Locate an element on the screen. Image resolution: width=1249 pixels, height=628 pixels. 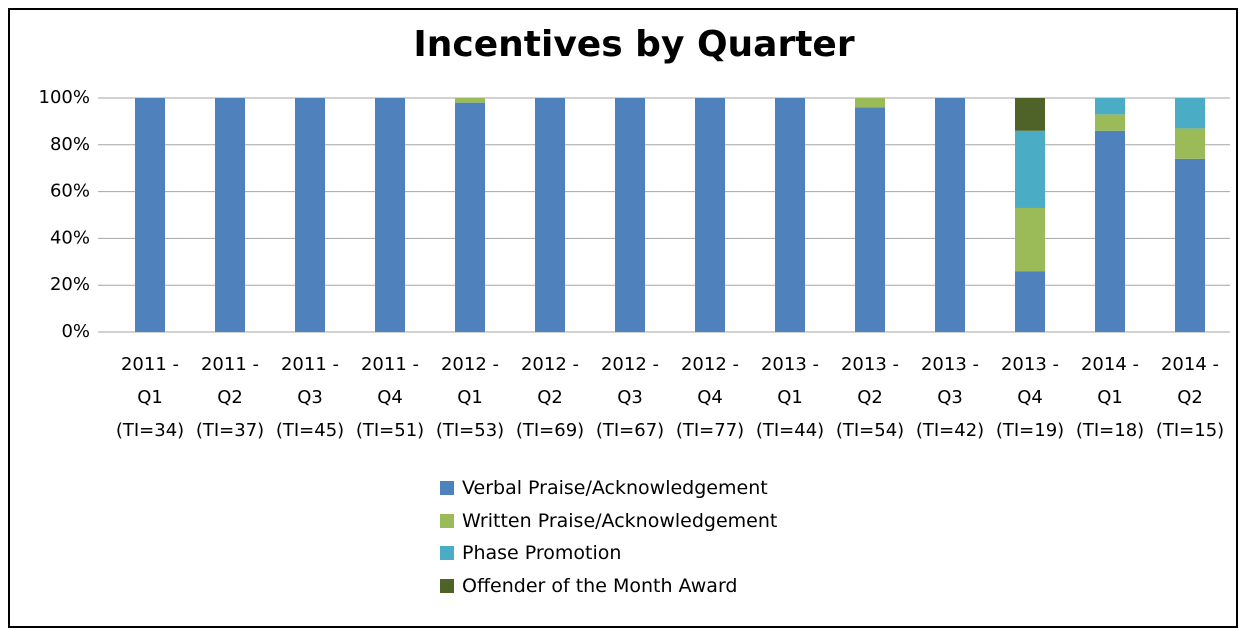
legend-label: Written Praise/Acknowledgement is located at coordinates (620, 520).